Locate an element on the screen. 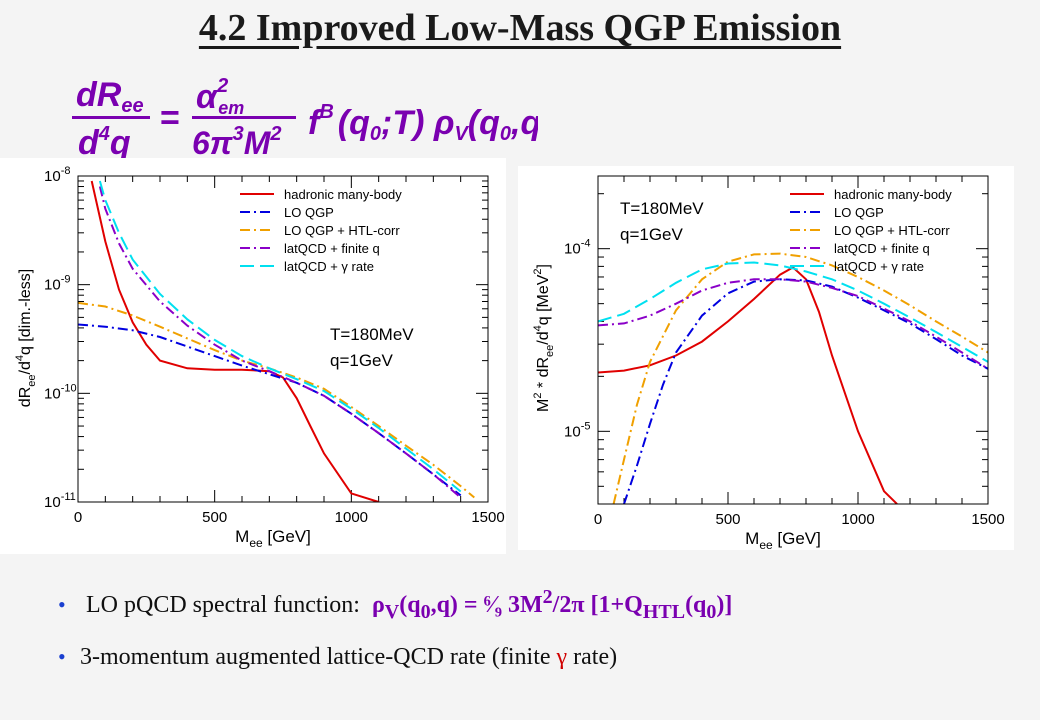 The width and height of the screenshot is (1040, 720). spectral-function-formula: ρV(q0,q) = ⁶⁄₉ 3M2/2π [1+QHTL(q0)] is located at coordinates (552, 604).